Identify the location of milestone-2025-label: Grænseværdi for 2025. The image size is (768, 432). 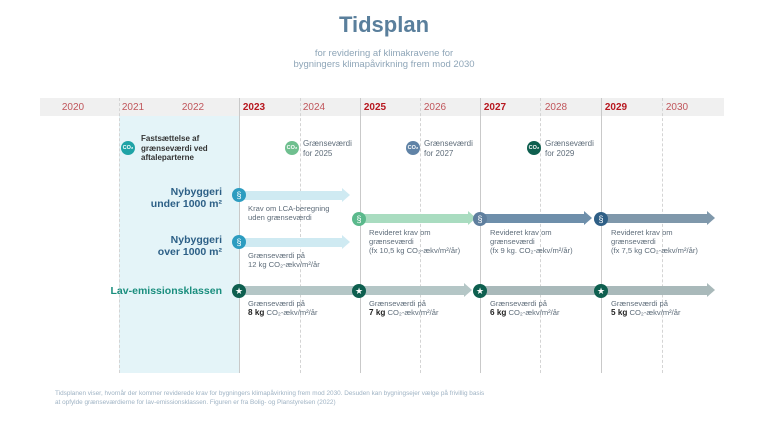
(327, 148).